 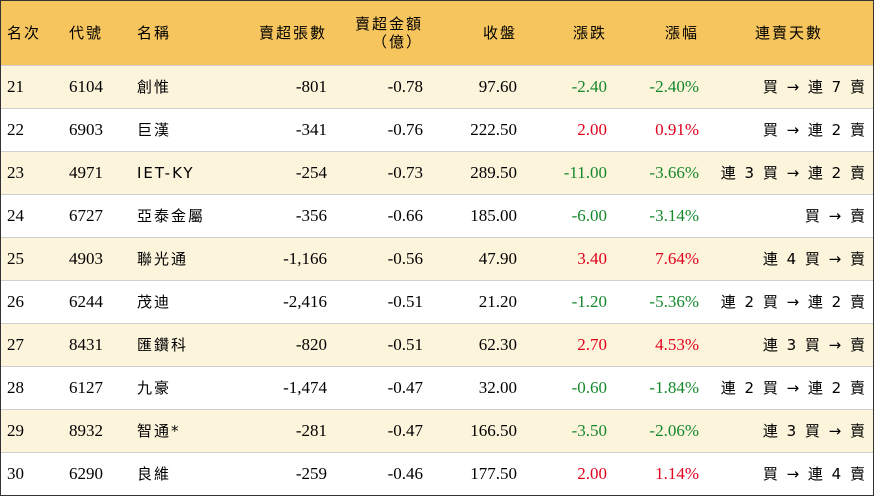 What do you see at coordinates (32, 301) in the screenshot?
I see `cell-rank: 26` at bounding box center [32, 301].